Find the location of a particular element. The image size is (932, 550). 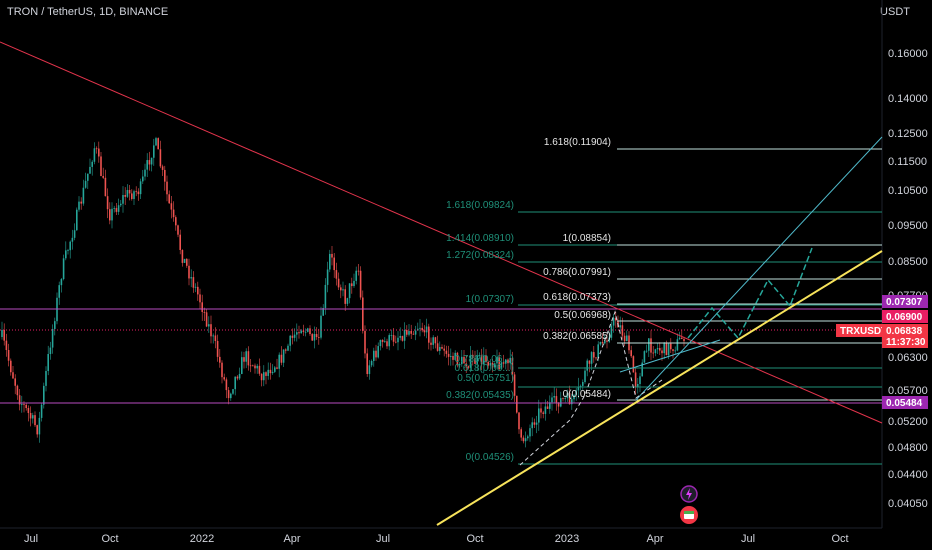

fib-right-label: 0(0.05484) is located at coordinates (587, 394).